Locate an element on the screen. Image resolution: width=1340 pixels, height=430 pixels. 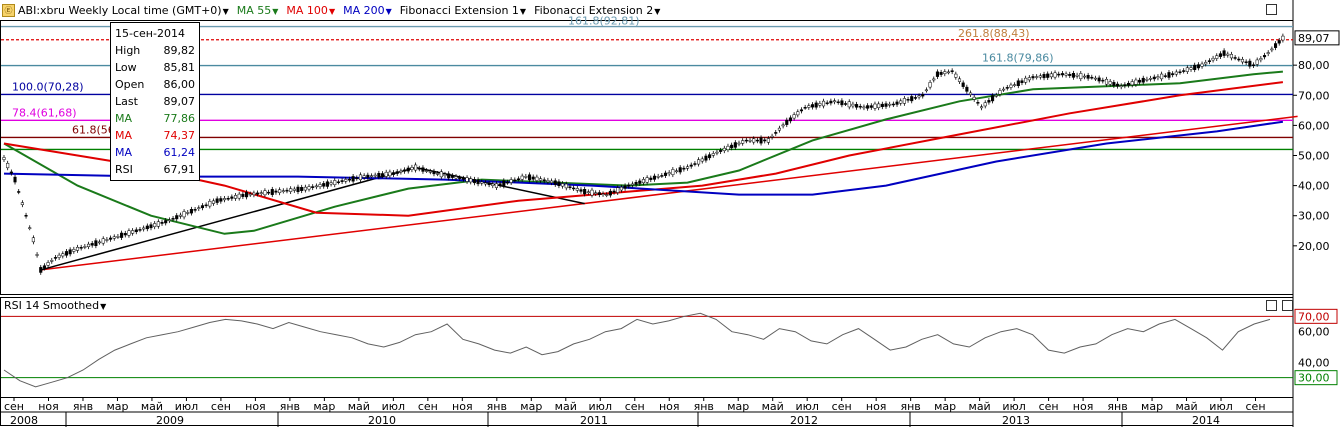
rsi-panel-title: RSI 14 Smoothed▼ is located at coordinates (55, 305).